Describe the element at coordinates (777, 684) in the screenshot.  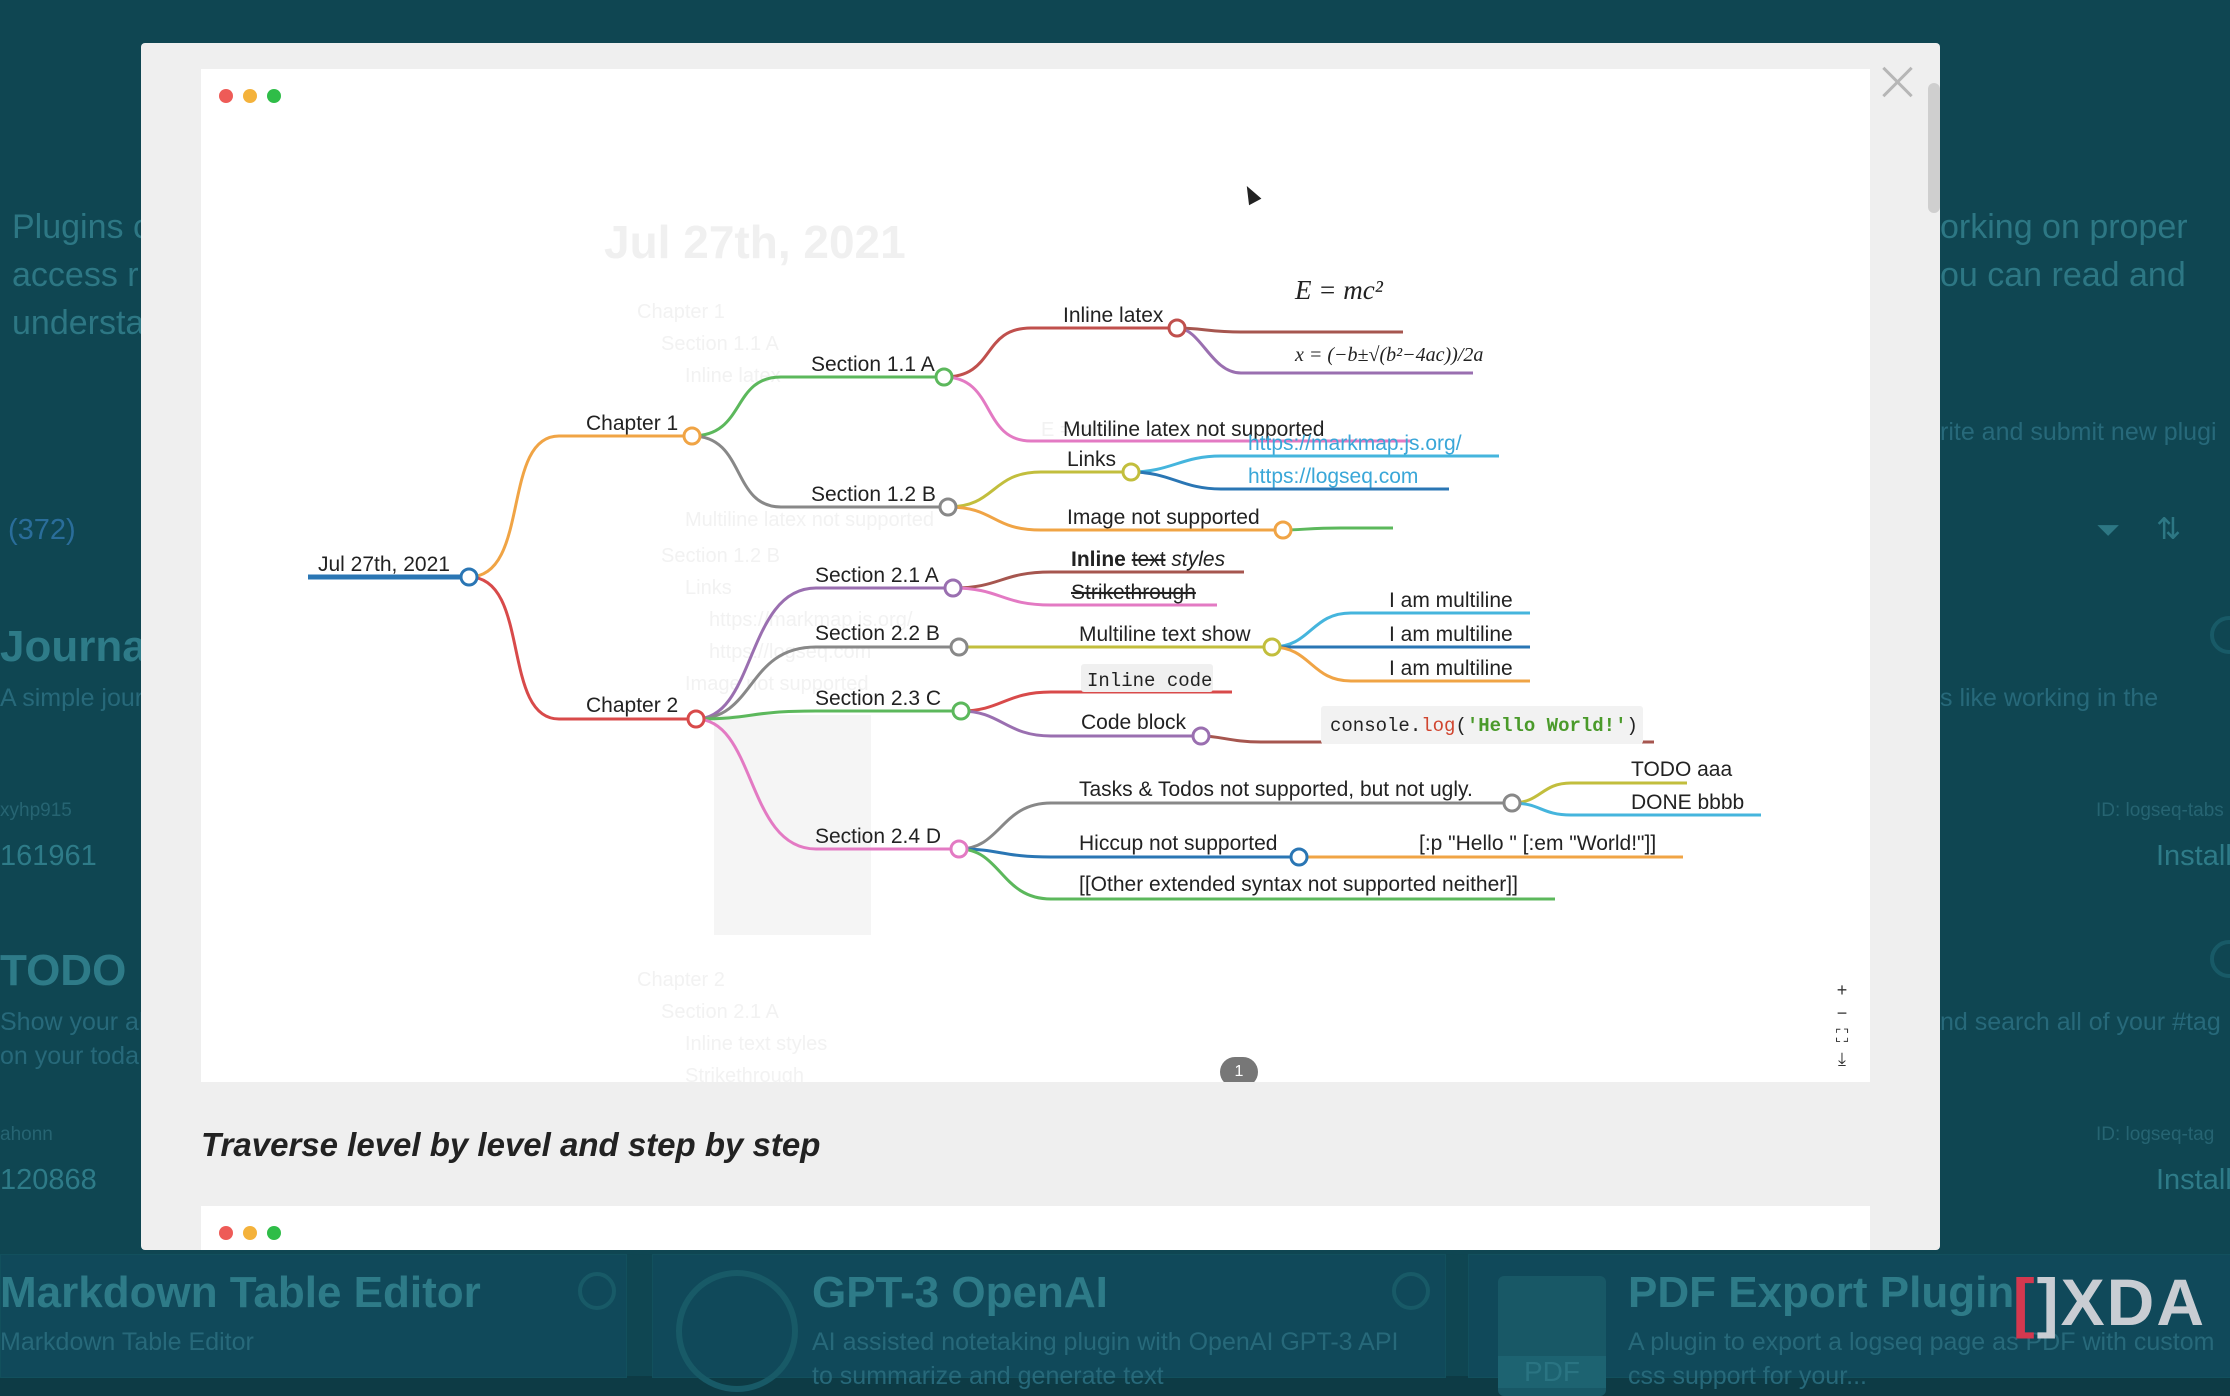
I see `ghost-outline-line: Image not supported` at that location.